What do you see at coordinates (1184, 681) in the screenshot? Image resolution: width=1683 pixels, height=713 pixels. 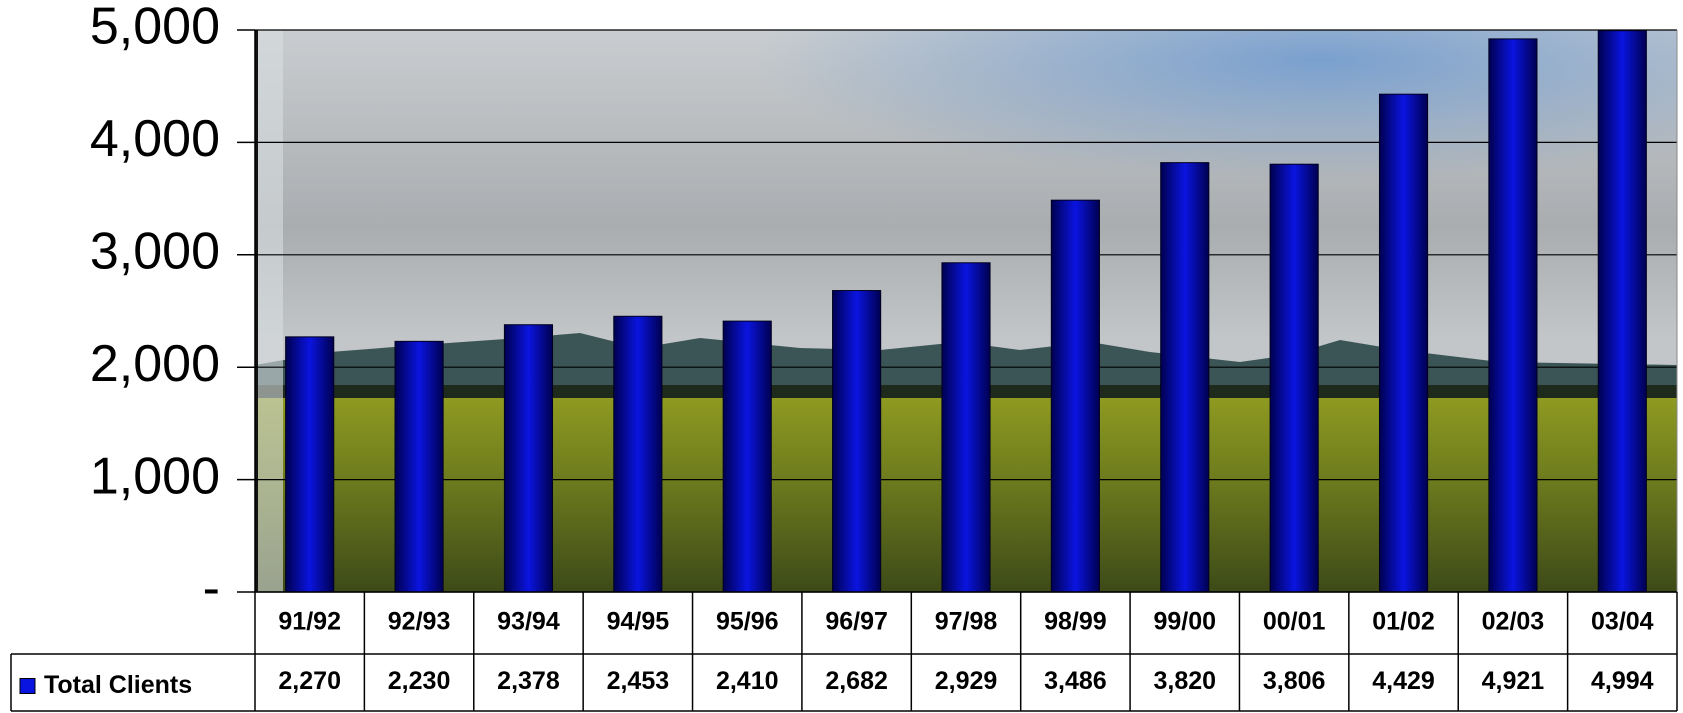 I see `value-label: 3,820` at bounding box center [1184, 681].